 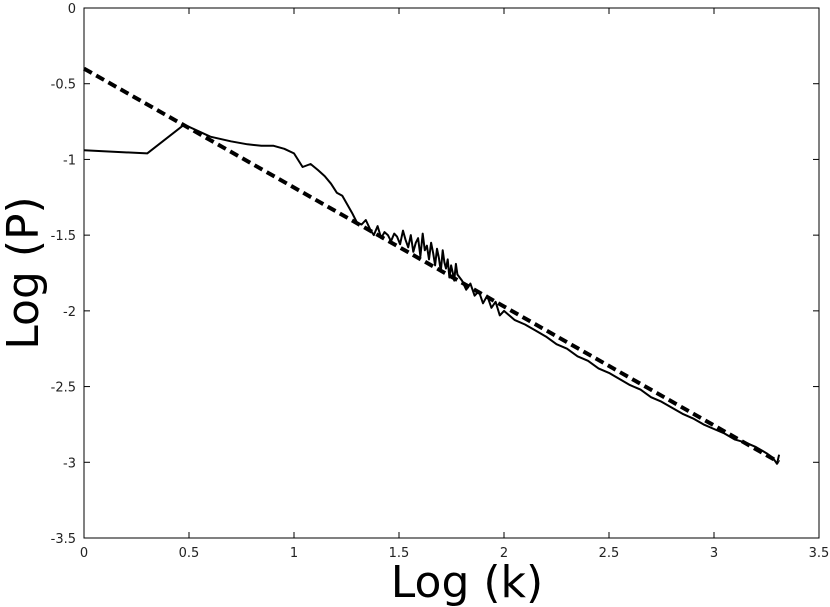 I want to click on x-tick-label: 1.5, so click(x=399, y=553).